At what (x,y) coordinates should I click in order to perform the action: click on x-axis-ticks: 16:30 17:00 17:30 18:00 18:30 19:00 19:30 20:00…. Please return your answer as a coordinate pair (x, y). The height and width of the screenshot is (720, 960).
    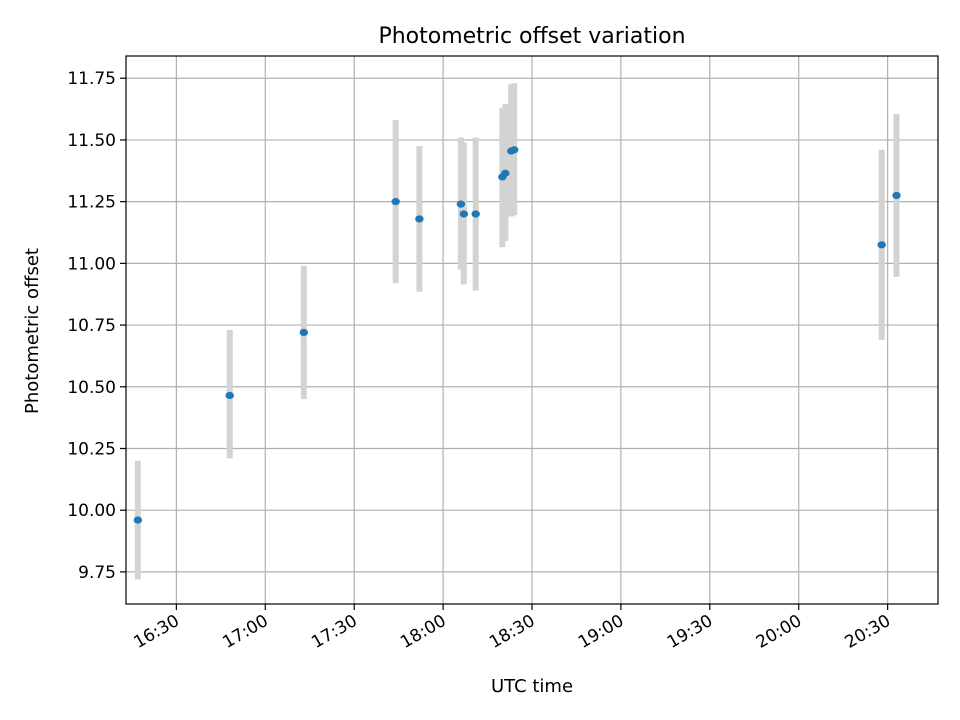
    Looking at the image, I should click on (512, 628).